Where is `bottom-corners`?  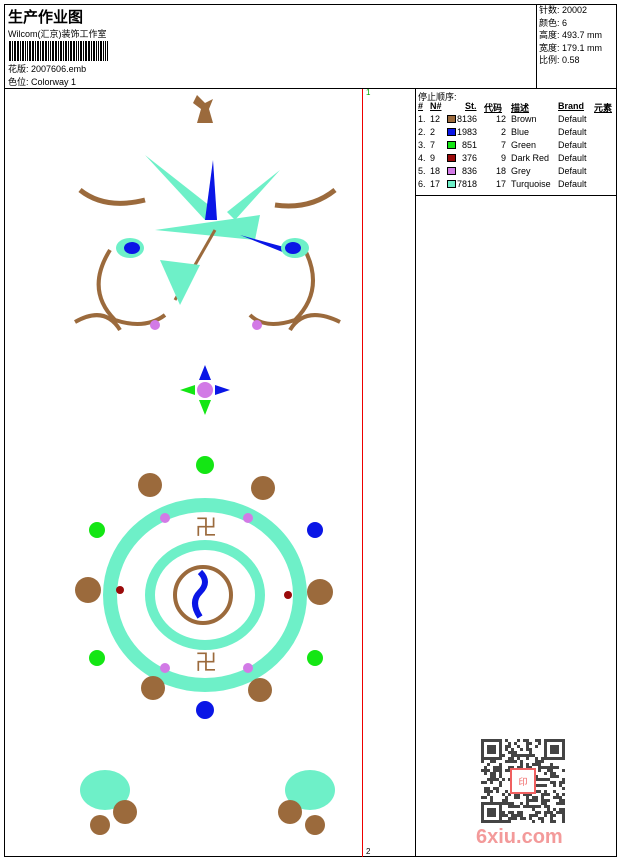 bottom-corners is located at coordinates (207, 802).